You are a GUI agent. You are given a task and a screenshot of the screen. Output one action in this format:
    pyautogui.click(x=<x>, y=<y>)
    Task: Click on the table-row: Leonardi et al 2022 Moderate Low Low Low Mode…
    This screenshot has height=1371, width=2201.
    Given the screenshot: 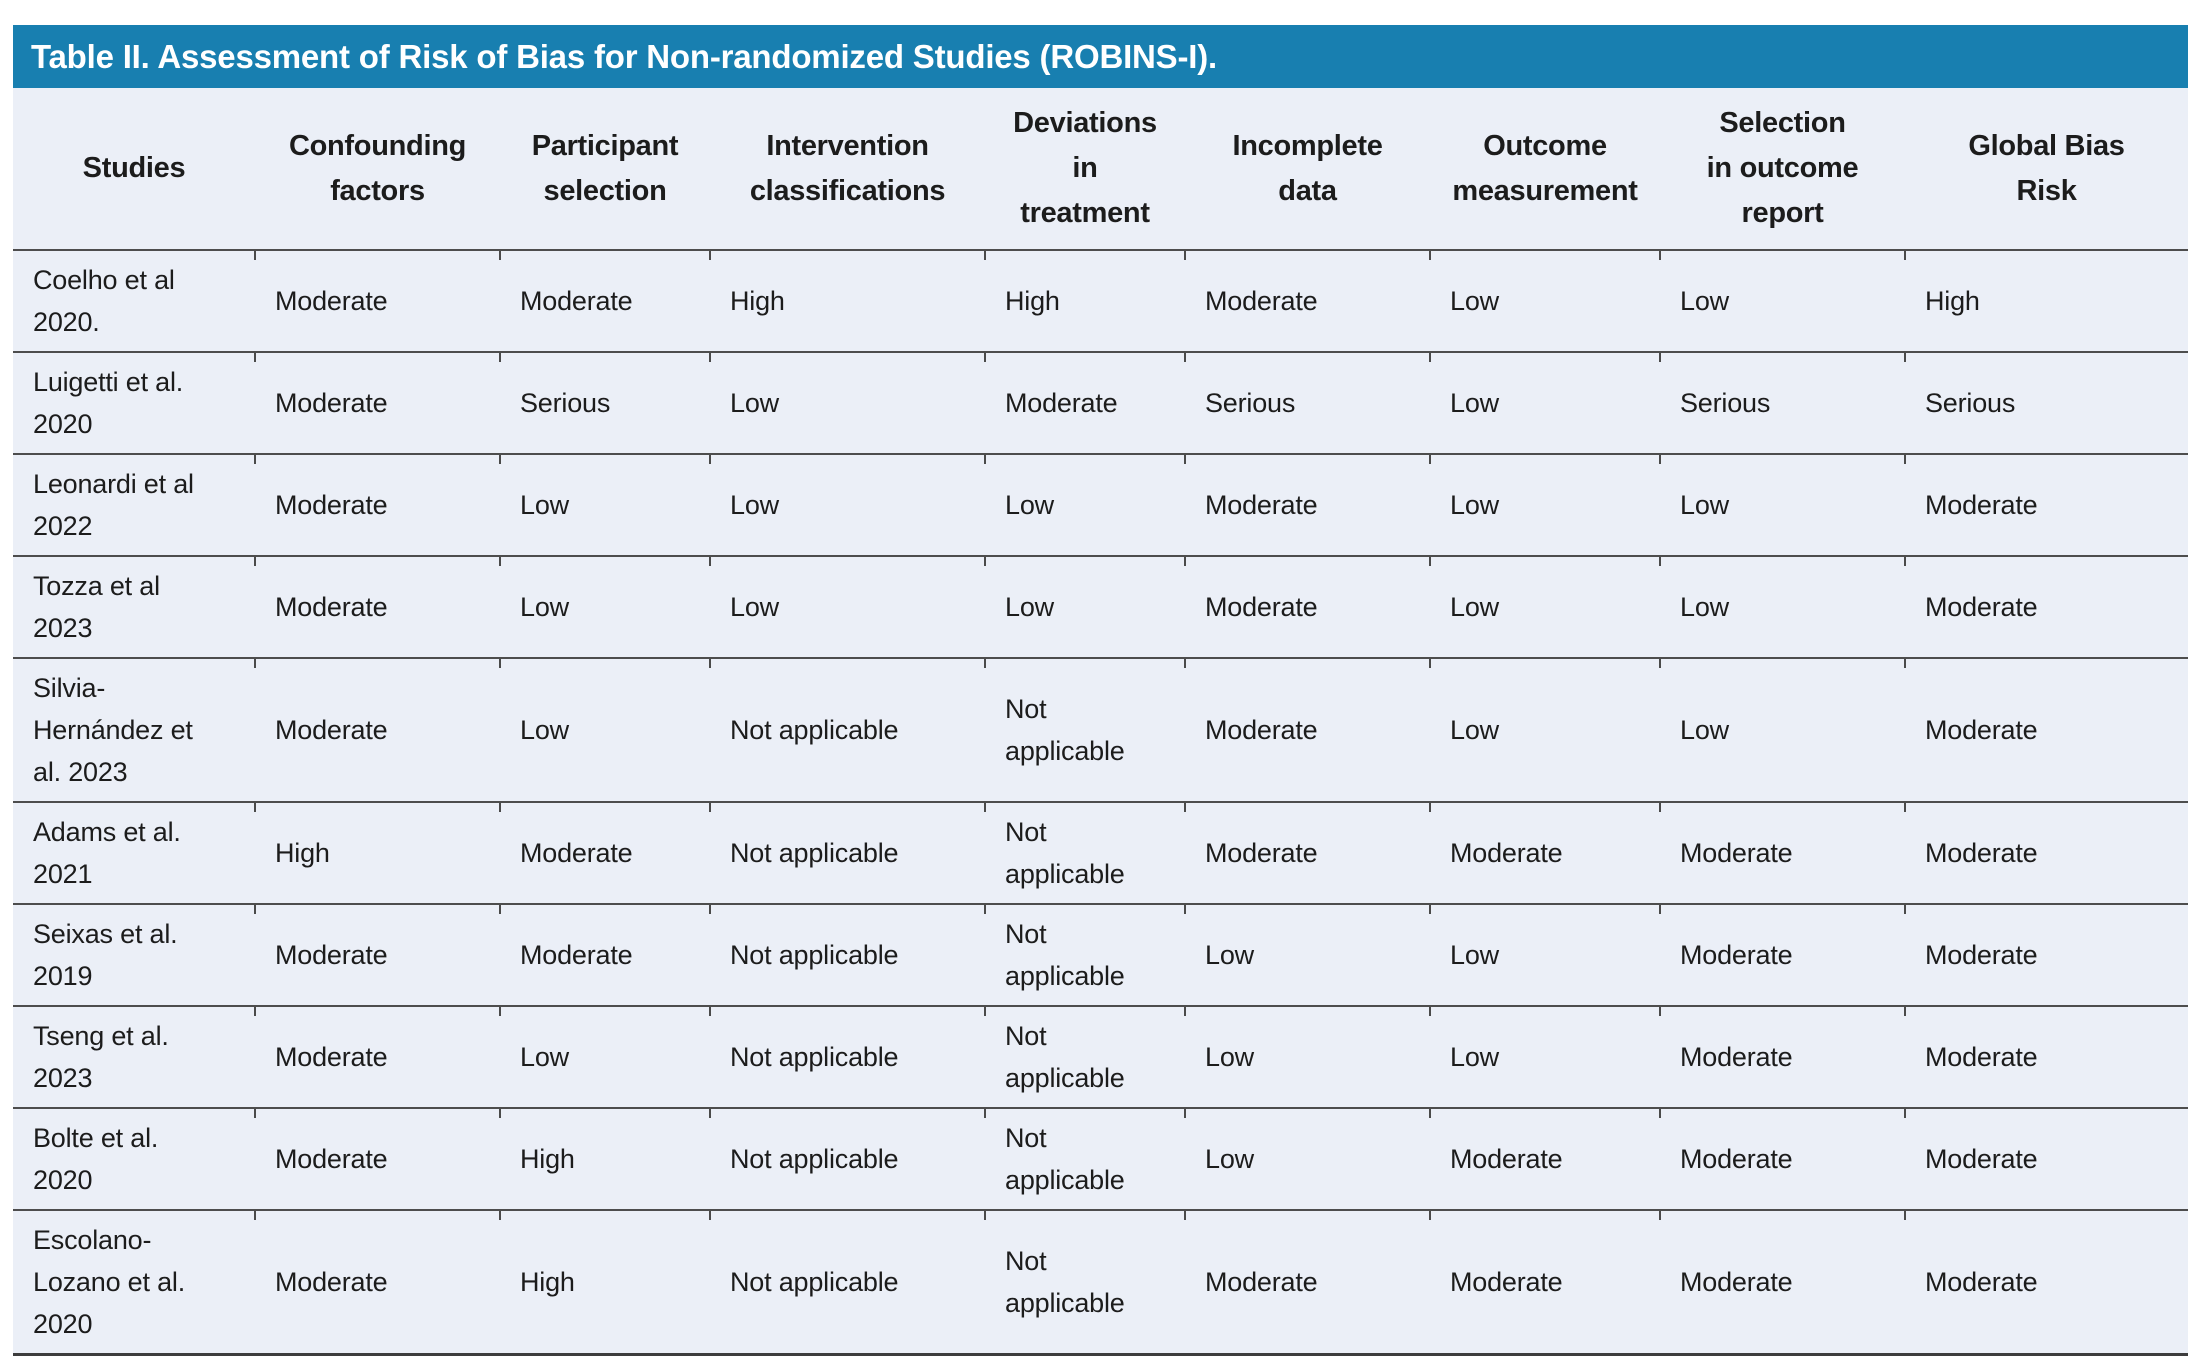 What is the action you would take?
    pyautogui.click(x=1100, y=504)
    